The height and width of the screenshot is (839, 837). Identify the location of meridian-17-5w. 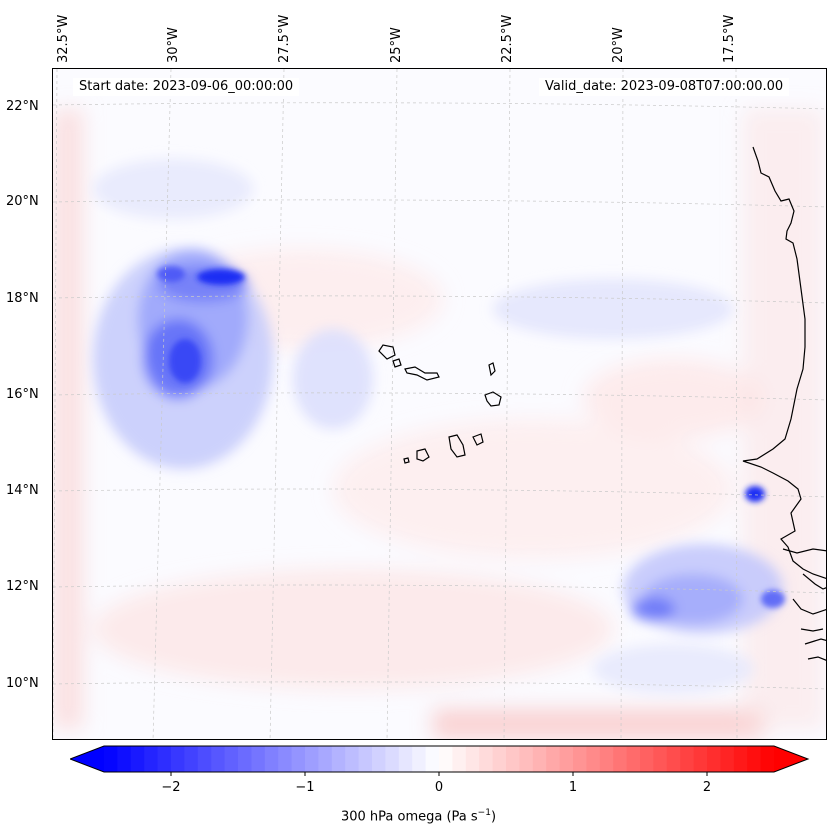
(736, 404).